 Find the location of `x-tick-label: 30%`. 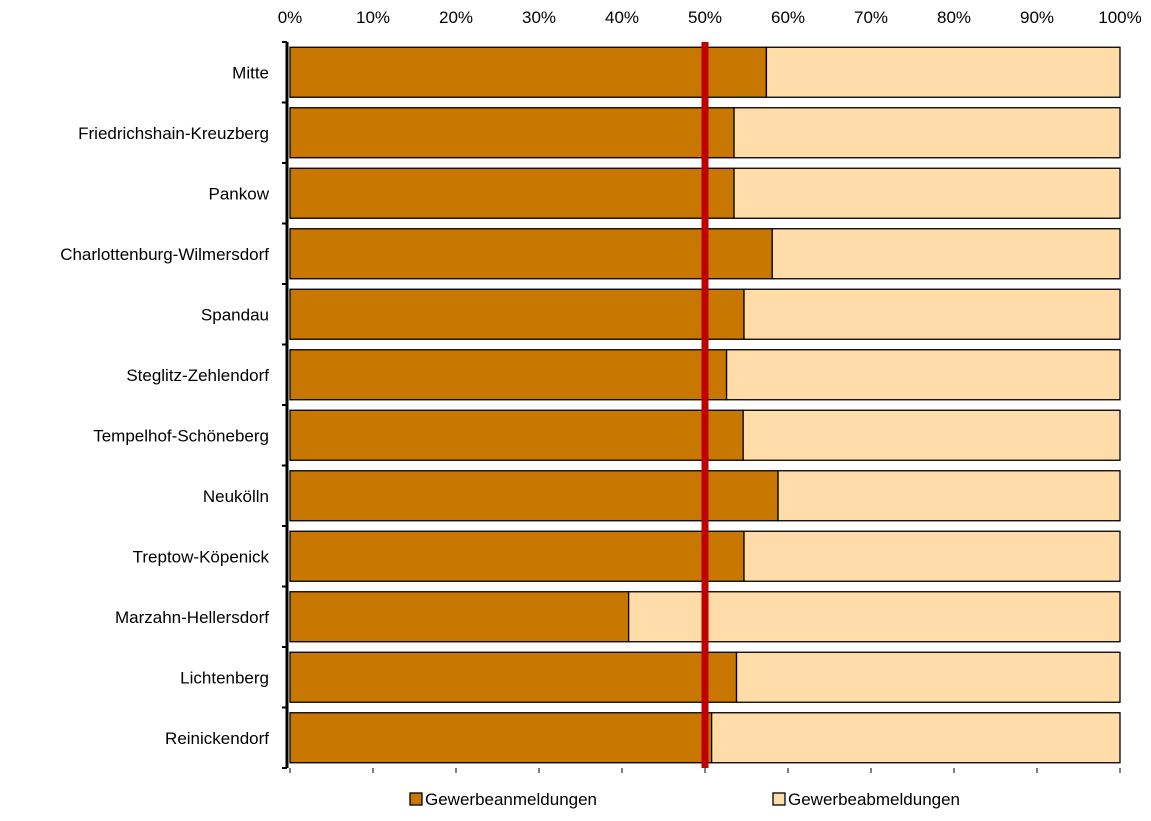

x-tick-label: 30% is located at coordinates (539, 17).